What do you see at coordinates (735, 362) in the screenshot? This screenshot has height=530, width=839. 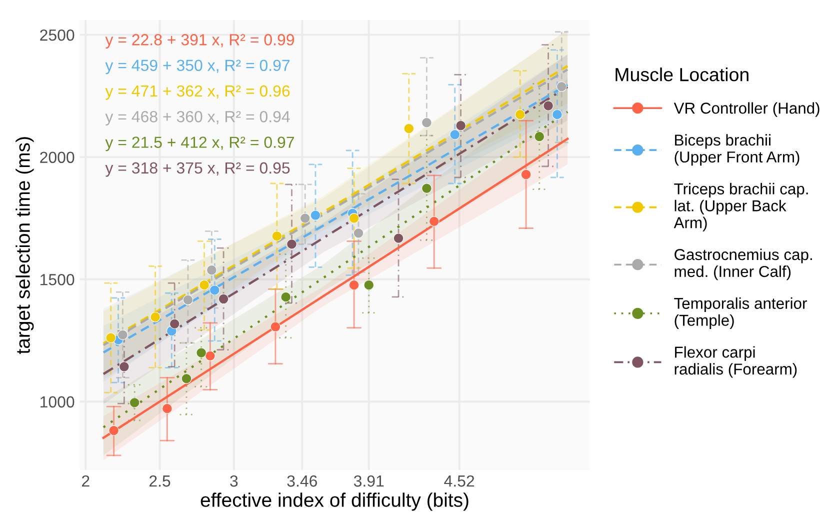 I see `legend-label: Flexor carpi radialis (Forearm)` at bounding box center [735, 362].